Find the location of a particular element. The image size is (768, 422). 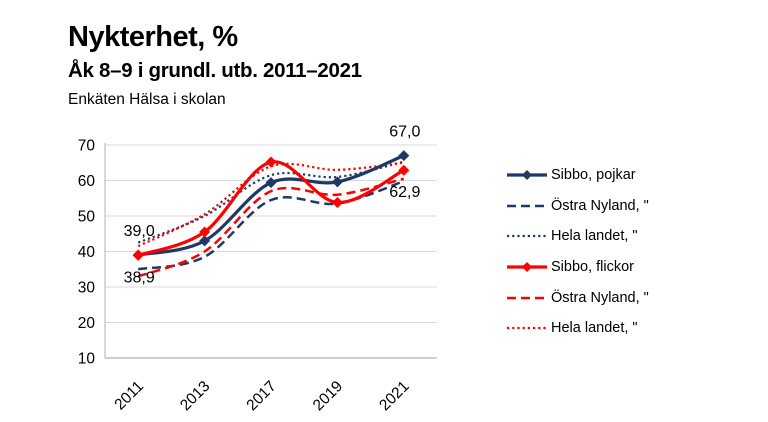

data-label: 67,0 is located at coordinates (404, 132).